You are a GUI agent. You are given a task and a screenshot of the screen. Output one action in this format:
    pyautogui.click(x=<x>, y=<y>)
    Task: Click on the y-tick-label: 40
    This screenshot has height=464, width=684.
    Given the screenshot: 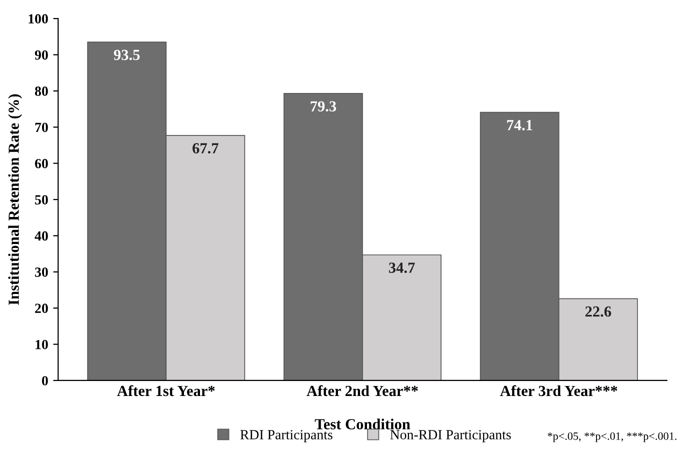 What is the action you would take?
    pyautogui.click(x=41, y=236)
    